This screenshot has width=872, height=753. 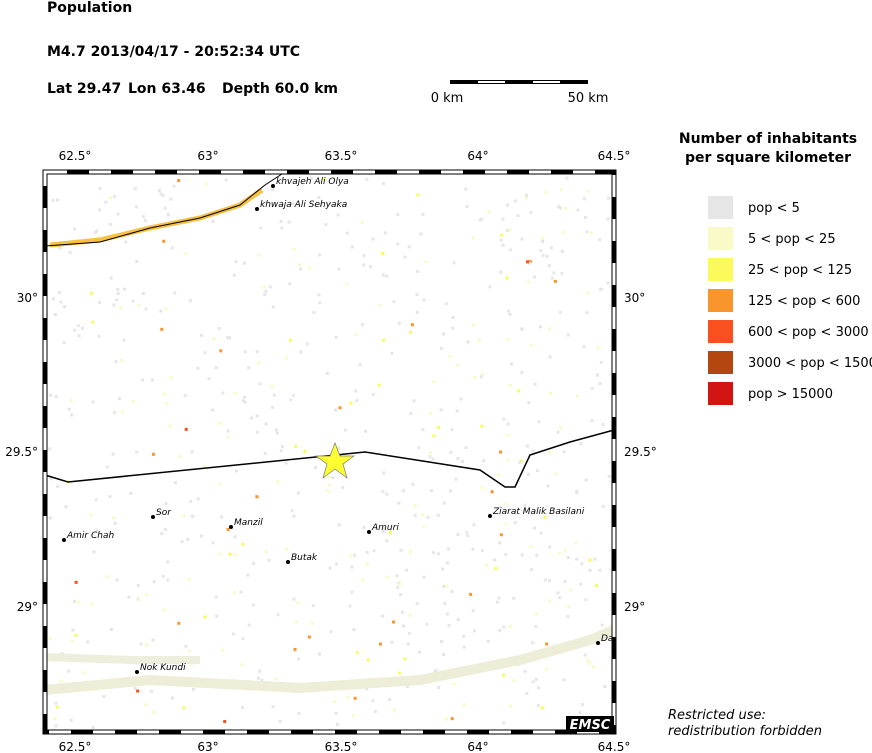 I want to click on place-label: Amir Chah, so click(x=90, y=536).